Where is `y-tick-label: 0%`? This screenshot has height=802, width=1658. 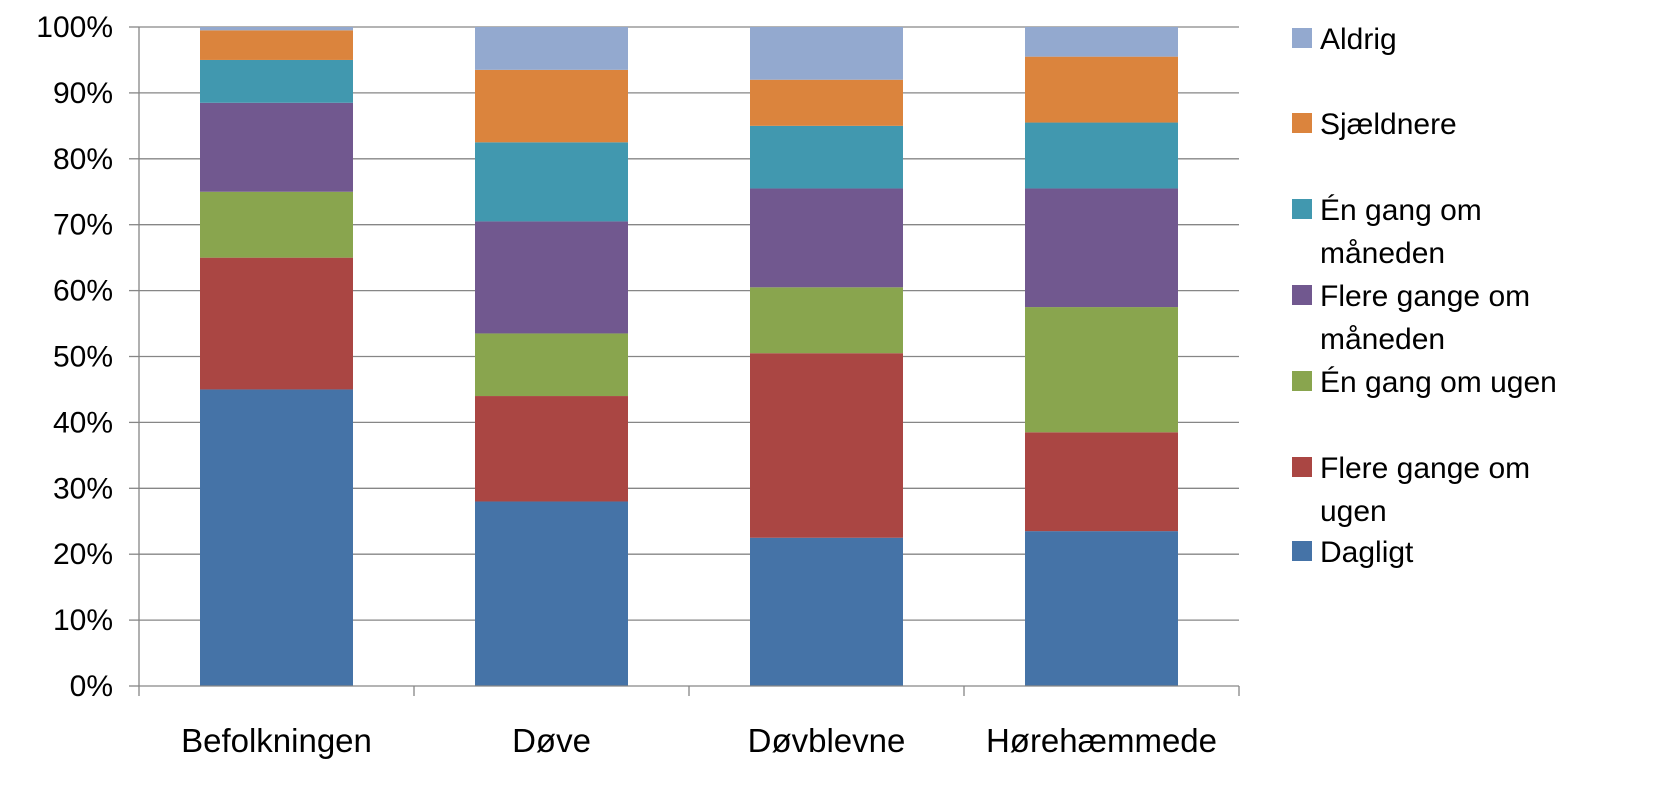
y-tick-label: 0% is located at coordinates (91, 686).